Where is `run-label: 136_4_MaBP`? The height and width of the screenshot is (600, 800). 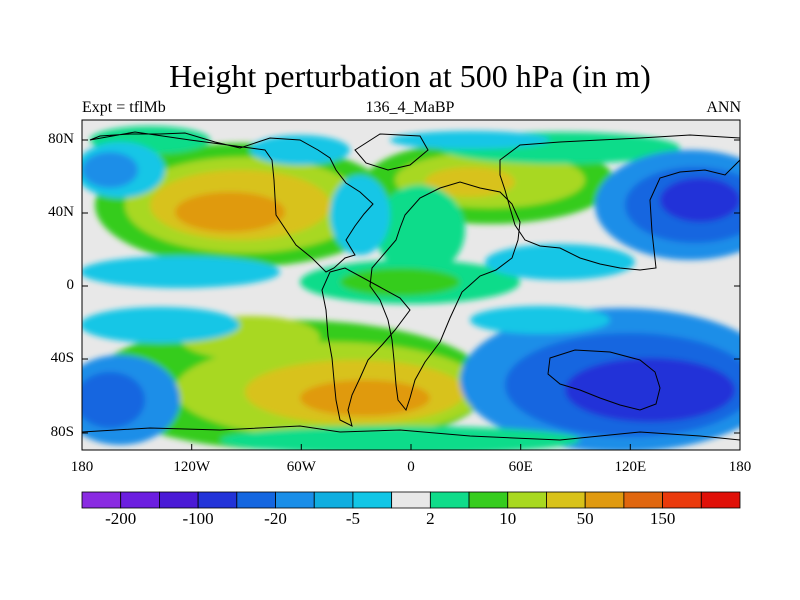
run-label: 136_4_MaBP is located at coordinates (410, 107).